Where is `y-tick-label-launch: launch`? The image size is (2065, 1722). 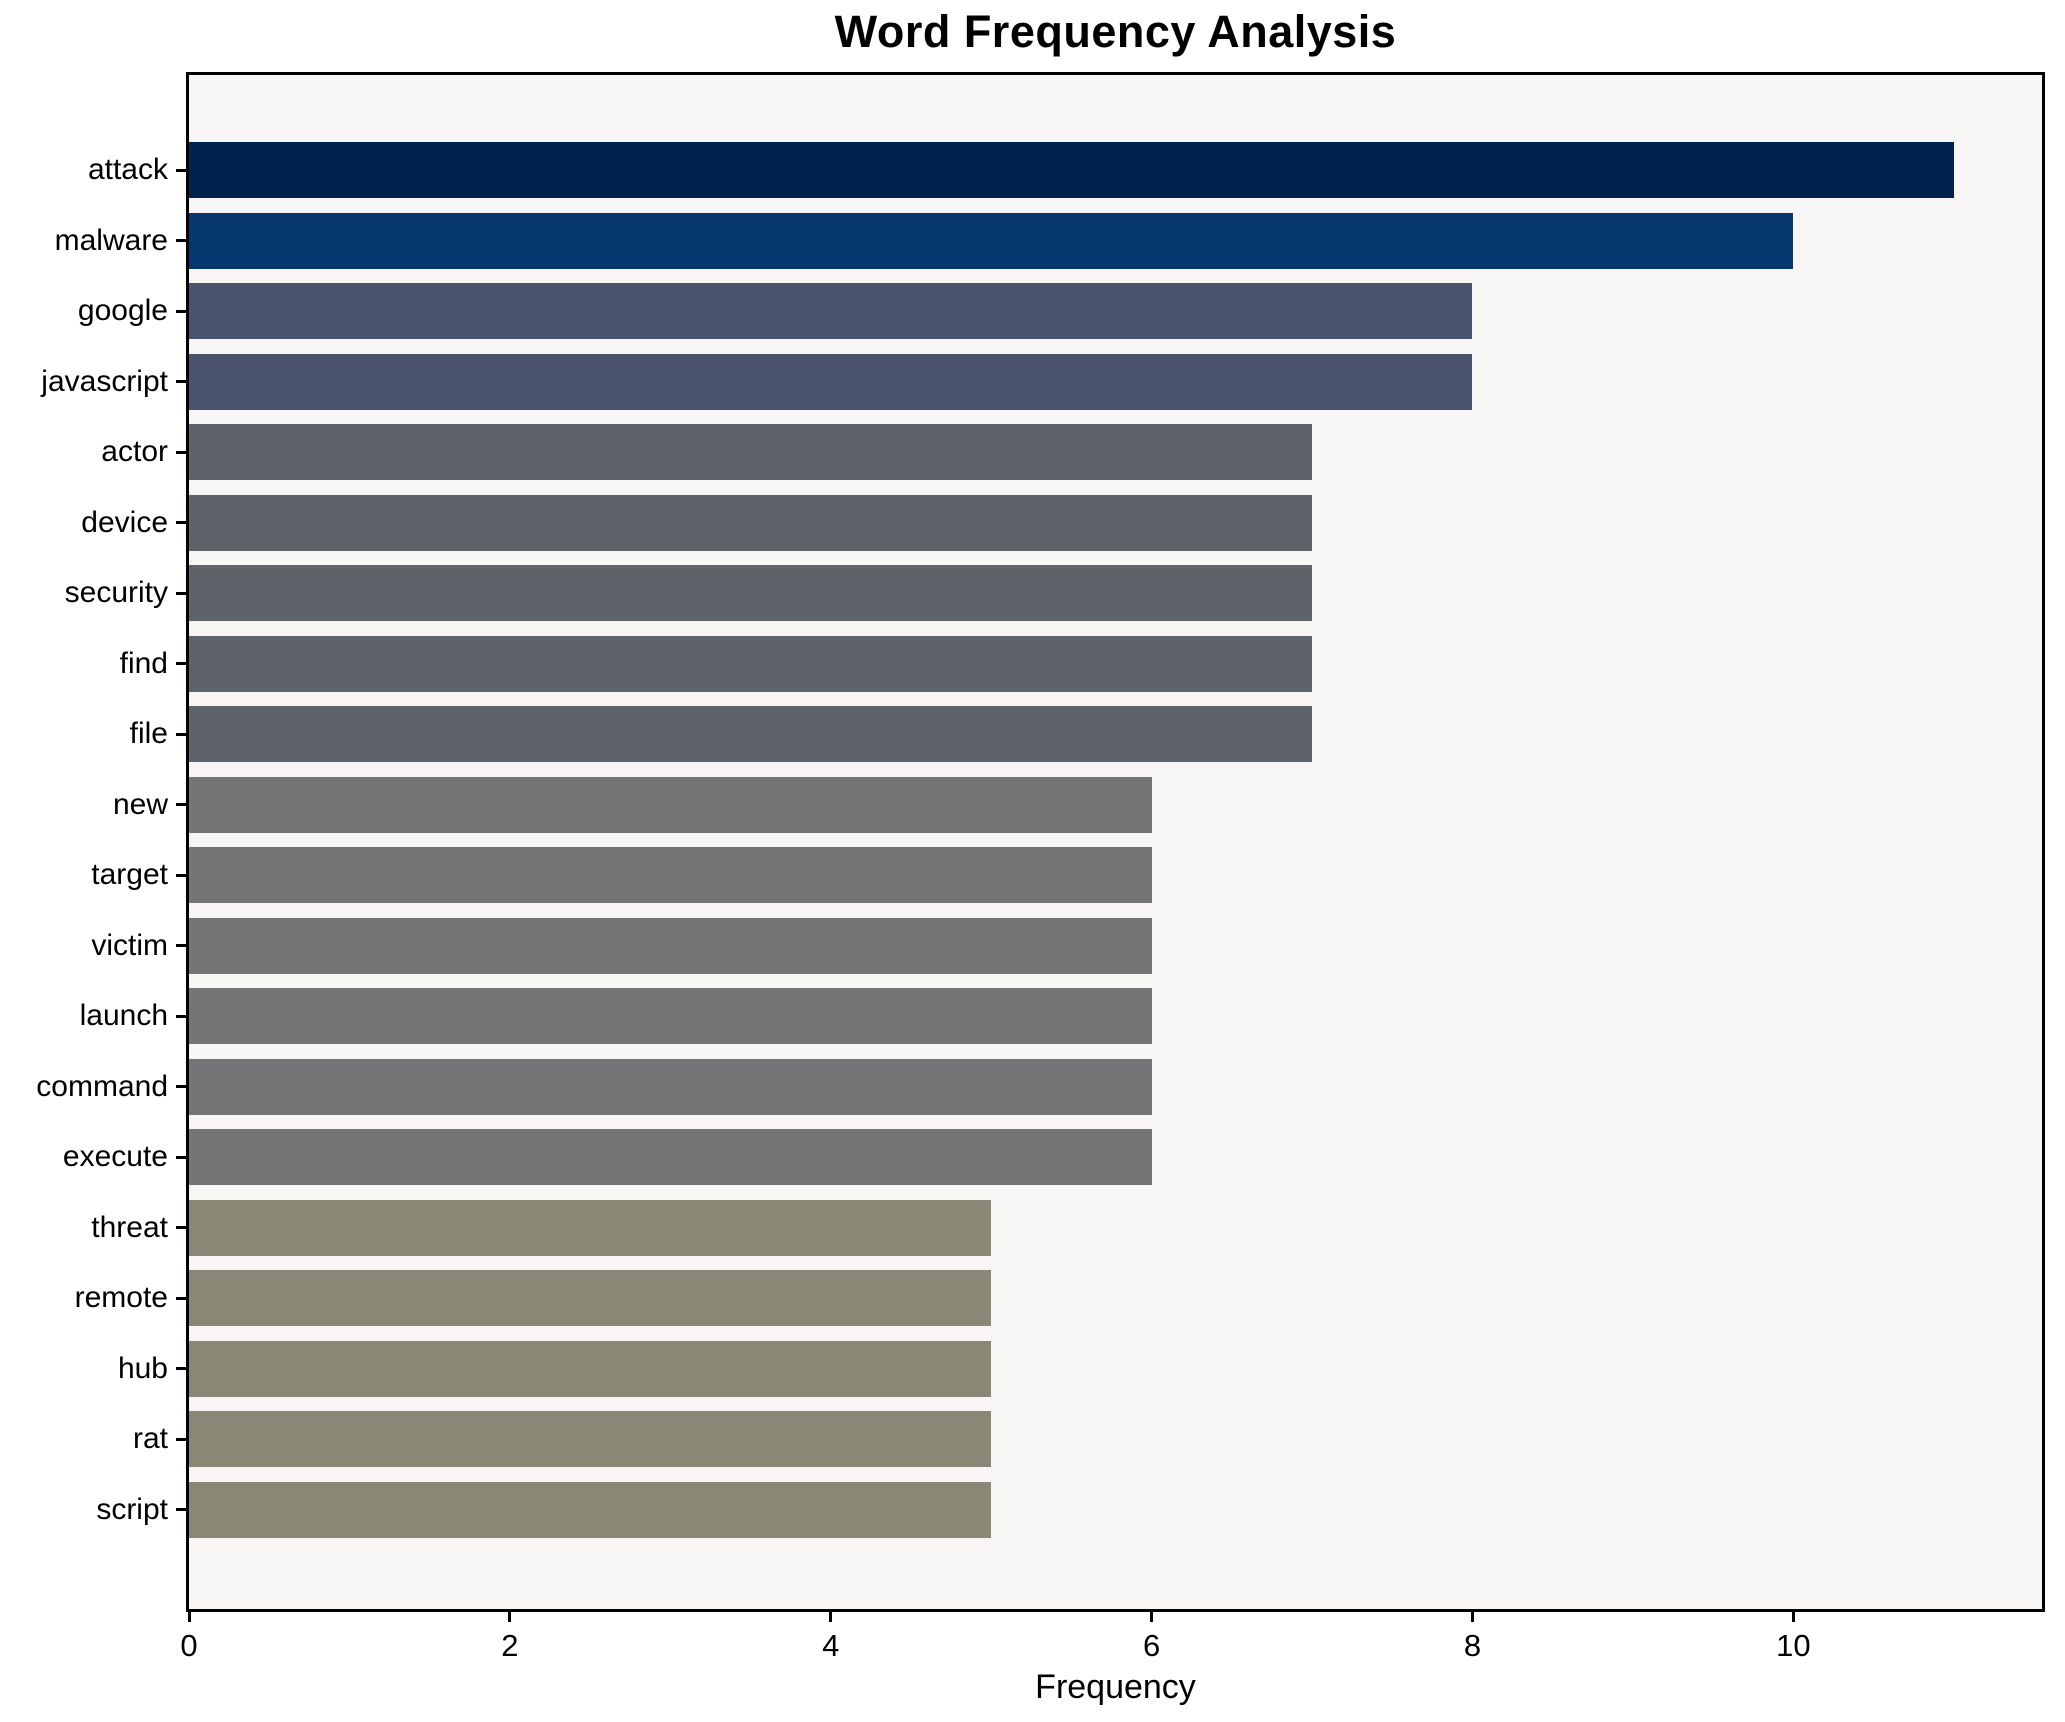
y-tick-label-launch: launch is located at coordinates (123, 1015).